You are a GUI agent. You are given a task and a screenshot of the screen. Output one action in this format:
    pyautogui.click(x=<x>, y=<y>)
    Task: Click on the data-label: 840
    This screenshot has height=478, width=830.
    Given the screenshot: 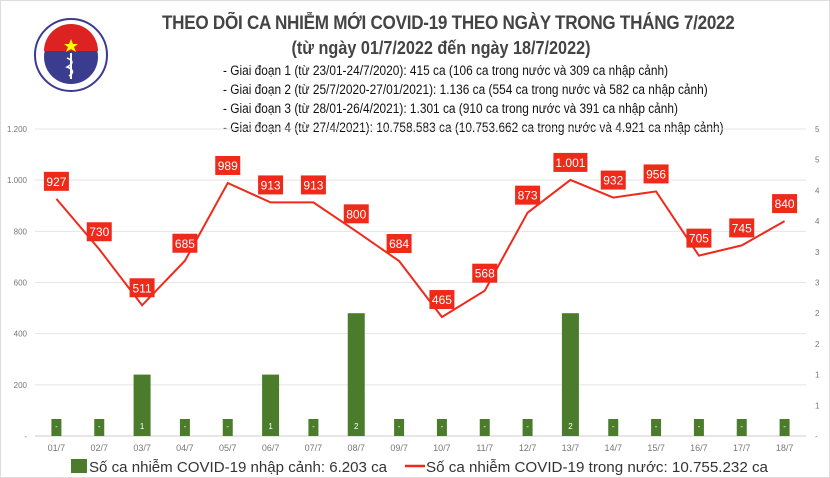 What is the action you would take?
    pyautogui.click(x=785, y=204)
    